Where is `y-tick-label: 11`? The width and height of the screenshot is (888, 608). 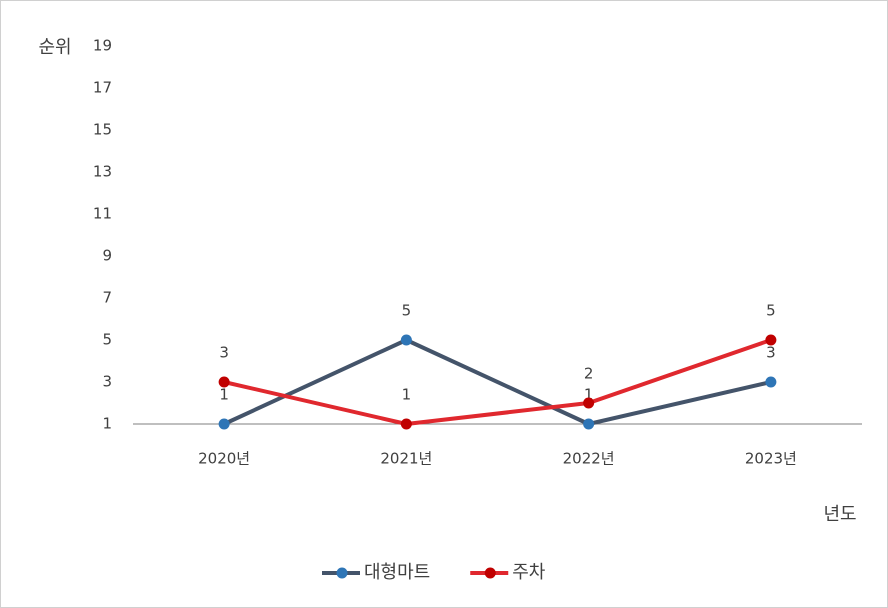 y-tick-label: 11 is located at coordinates (102, 214).